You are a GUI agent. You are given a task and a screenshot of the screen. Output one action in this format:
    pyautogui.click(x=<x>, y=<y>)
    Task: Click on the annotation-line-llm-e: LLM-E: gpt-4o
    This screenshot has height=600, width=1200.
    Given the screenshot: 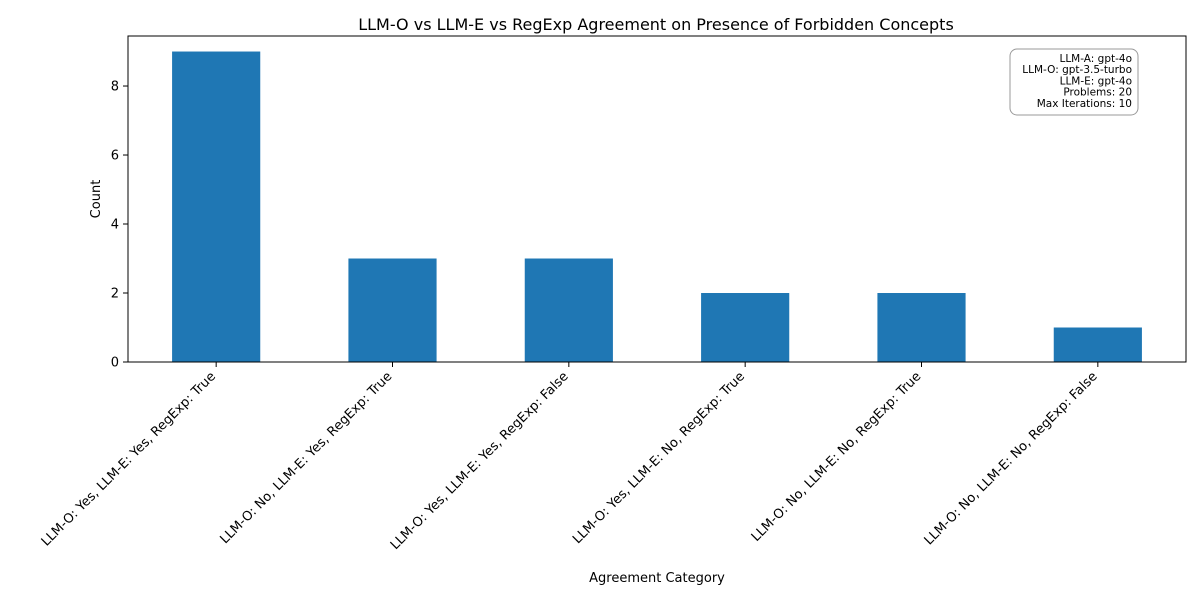 What is the action you would take?
    pyautogui.click(x=1096, y=81)
    